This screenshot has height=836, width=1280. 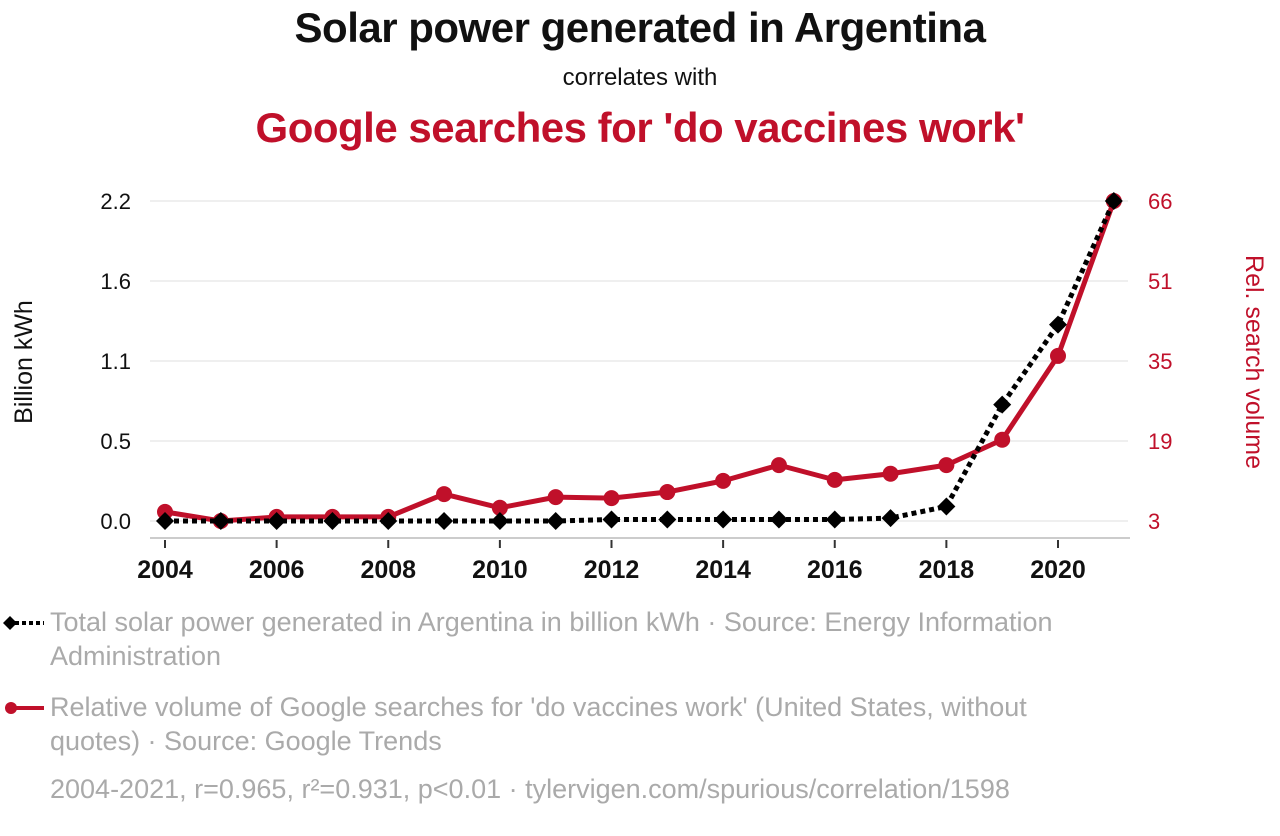 I want to click on x-axis: 2004 2006 2008 2010 2012 2014 2016 2018 2020, so click(x=633, y=560).